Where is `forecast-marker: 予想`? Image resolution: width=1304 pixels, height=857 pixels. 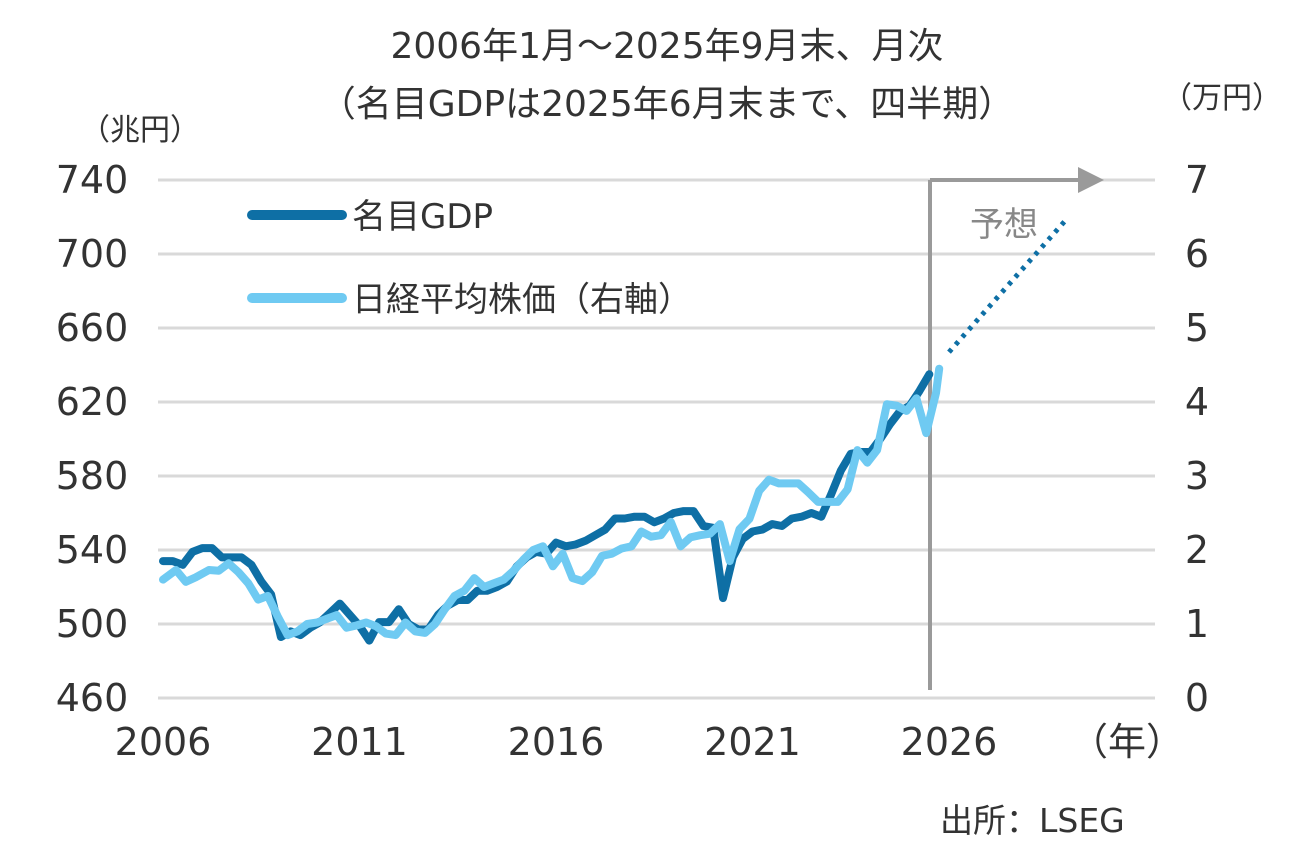 forecast-marker: 予想 is located at coordinates (1016, 428).